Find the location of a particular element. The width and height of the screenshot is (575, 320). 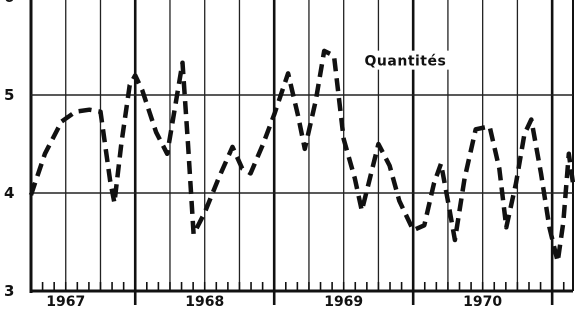

annotations: Quantités is located at coordinates (419, 60).